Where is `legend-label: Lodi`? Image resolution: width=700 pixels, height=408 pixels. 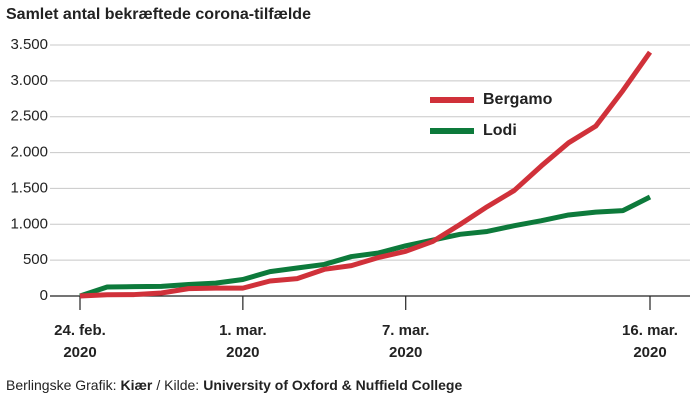 legend-label: Lodi is located at coordinates (500, 130).